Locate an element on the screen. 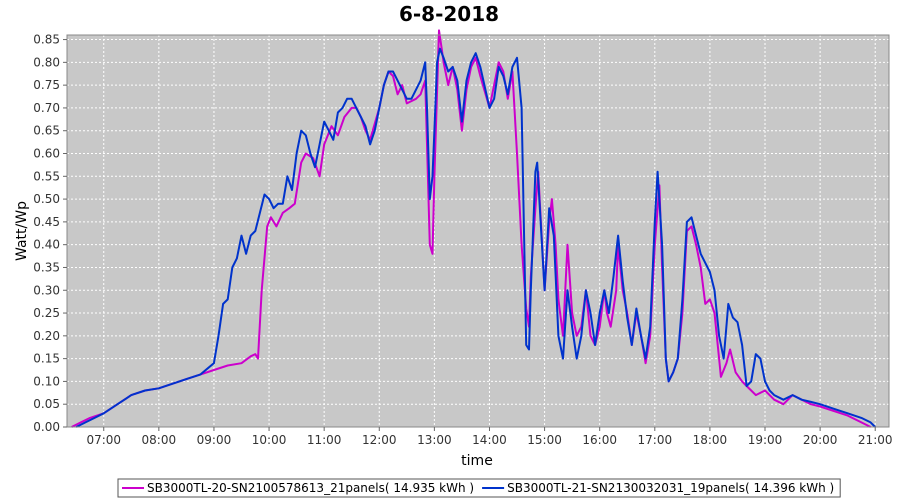  x-axis-label: time is located at coordinates (477, 461).